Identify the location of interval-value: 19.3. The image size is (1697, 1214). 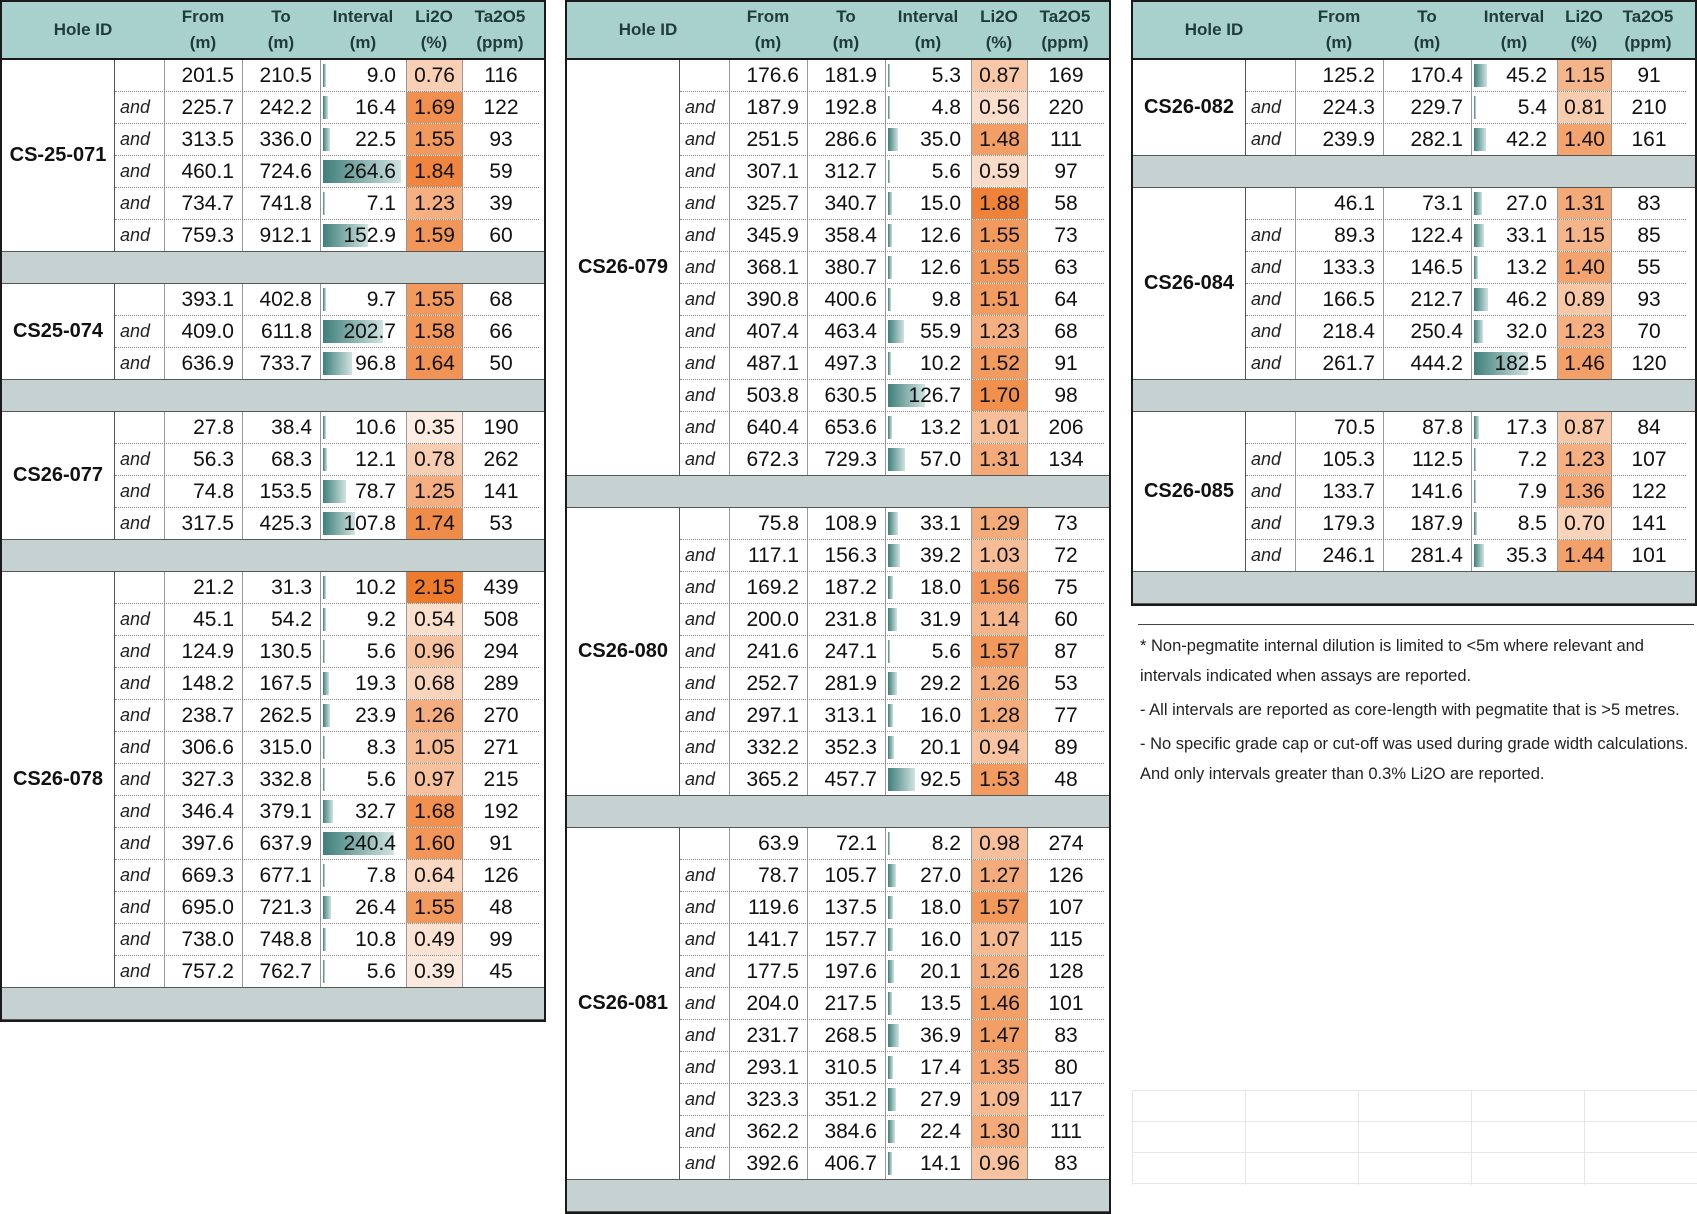
(375, 683).